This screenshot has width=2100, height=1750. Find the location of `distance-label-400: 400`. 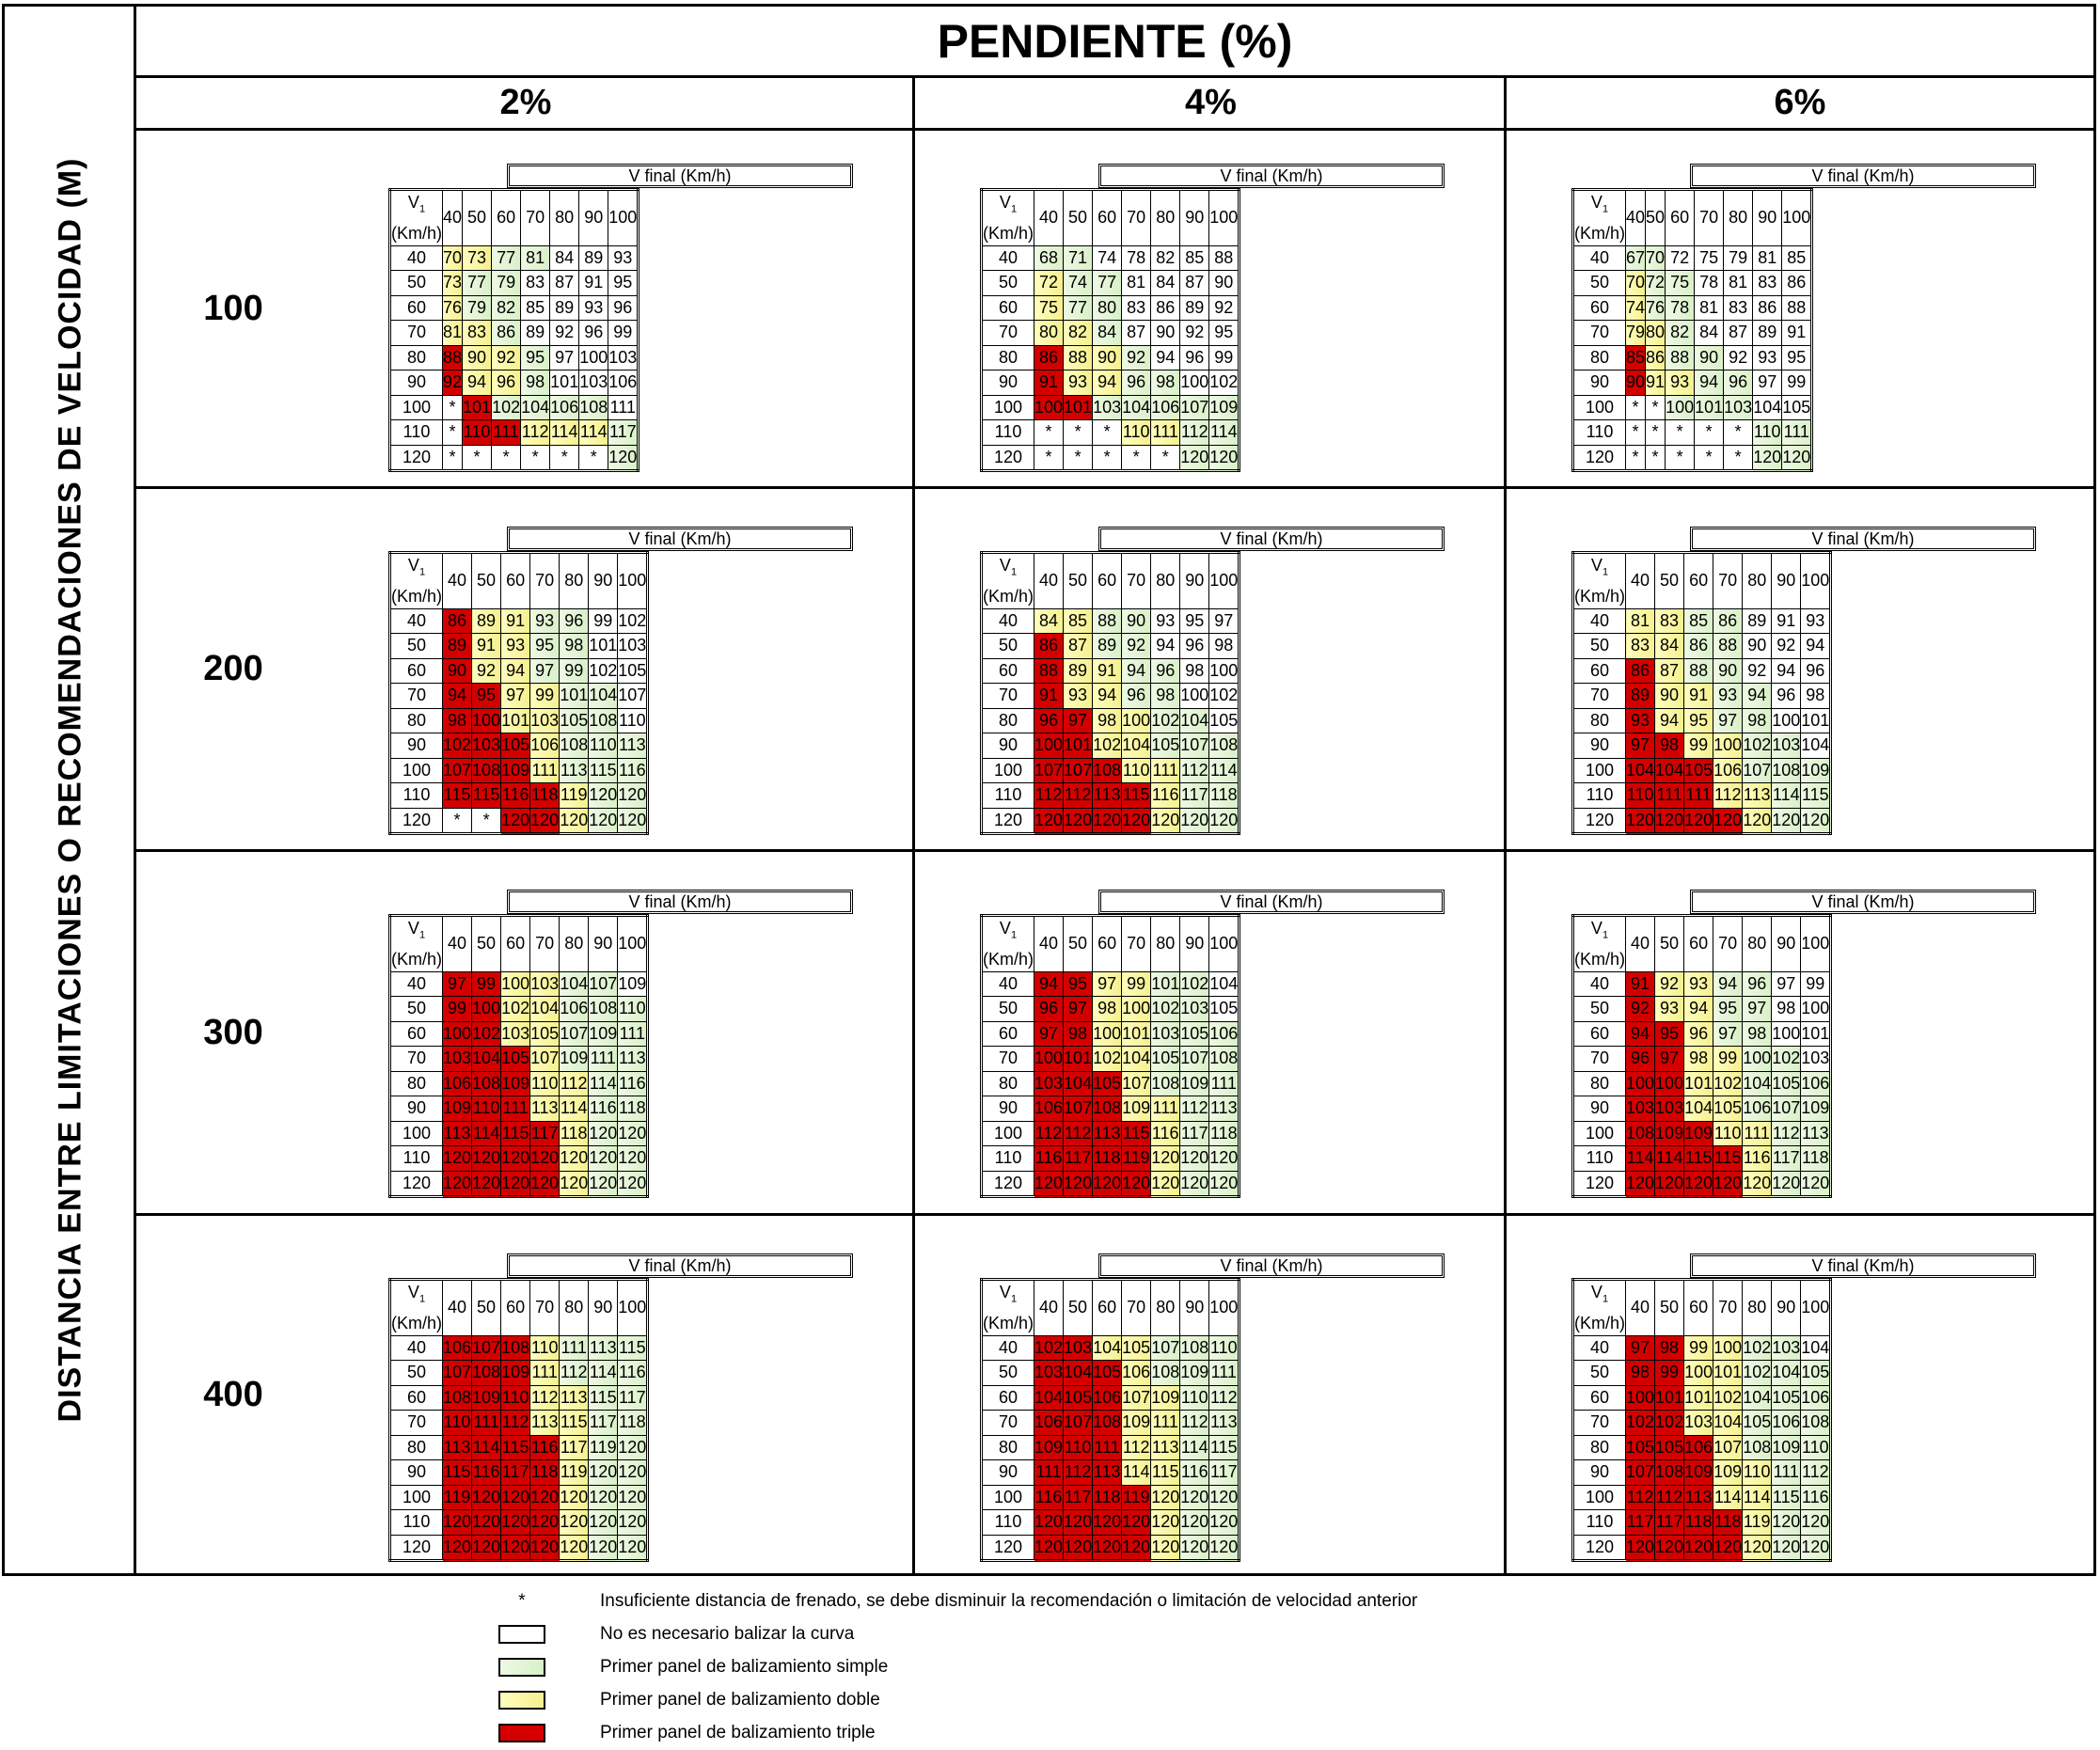

distance-label-400: 400 is located at coordinates (233, 1394).